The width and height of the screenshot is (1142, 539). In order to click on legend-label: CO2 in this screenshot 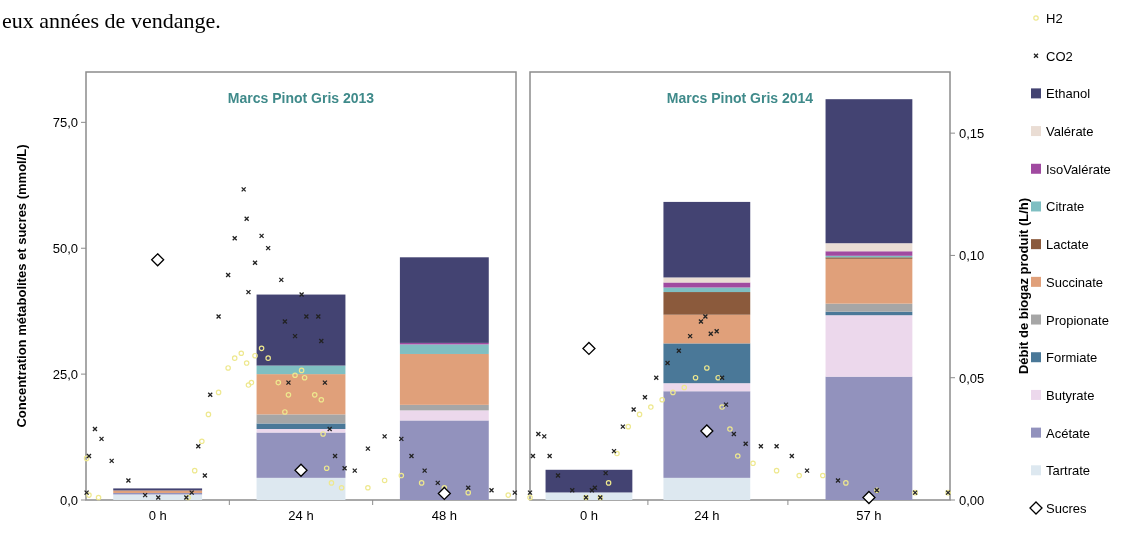, I will do `click(1059, 56)`.